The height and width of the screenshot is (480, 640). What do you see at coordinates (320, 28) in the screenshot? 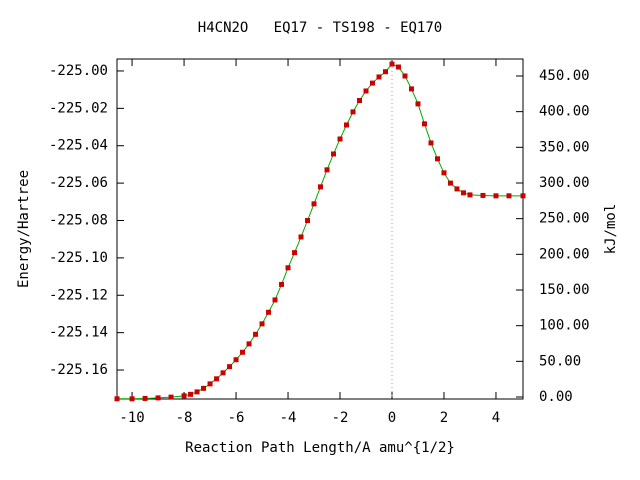
I see `chart-title: H4CN2O EQ17 - TS198 - EQ170` at bounding box center [320, 28].